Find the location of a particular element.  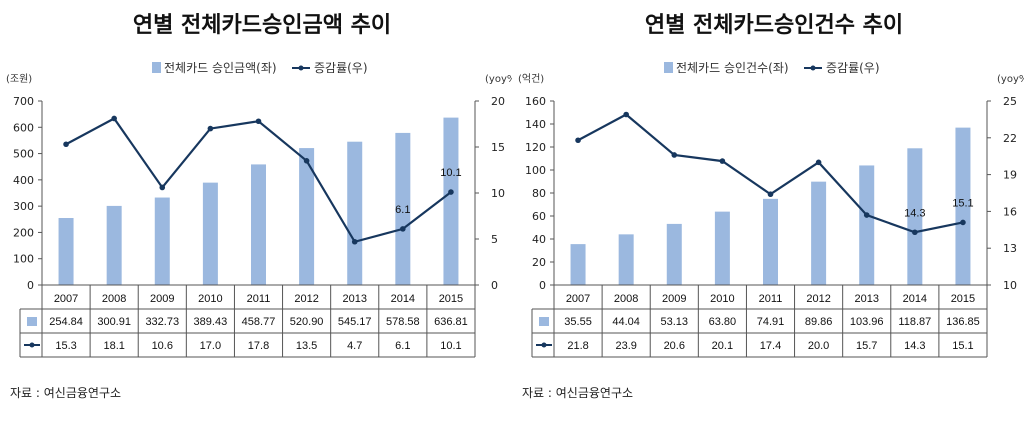

y-left-tick-label: 300 is located at coordinates (23, 206).